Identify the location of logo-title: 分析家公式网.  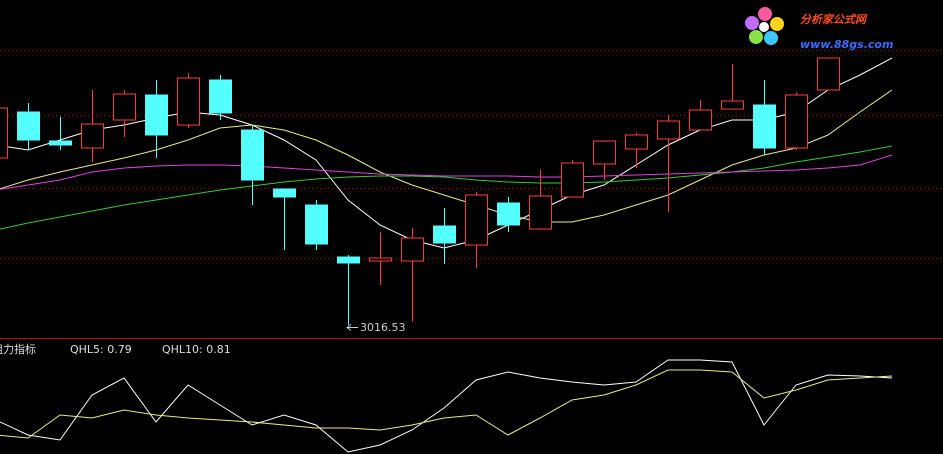
(834, 19).